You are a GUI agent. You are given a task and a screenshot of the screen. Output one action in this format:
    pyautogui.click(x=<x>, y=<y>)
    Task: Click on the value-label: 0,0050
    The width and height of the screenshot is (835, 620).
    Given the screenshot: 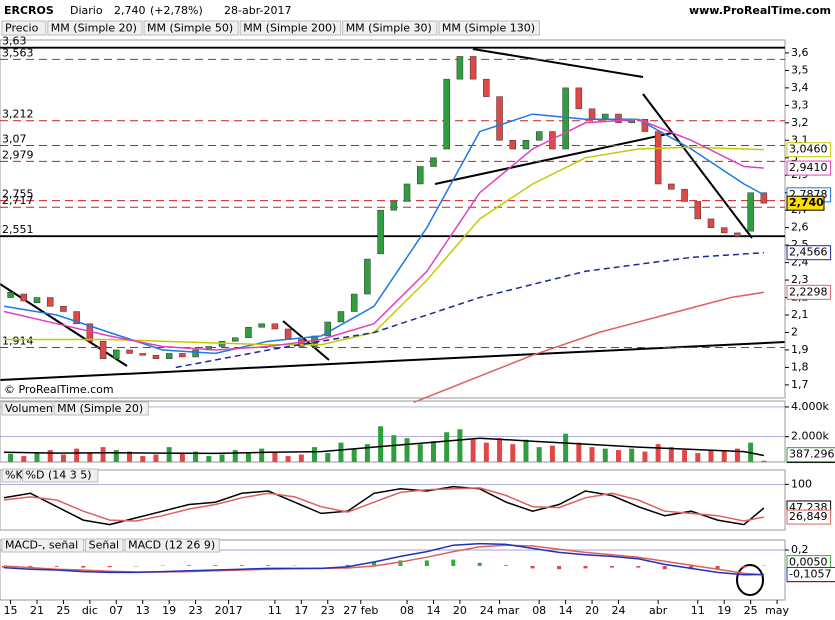 What is the action you would take?
    pyautogui.click(x=808, y=562)
    